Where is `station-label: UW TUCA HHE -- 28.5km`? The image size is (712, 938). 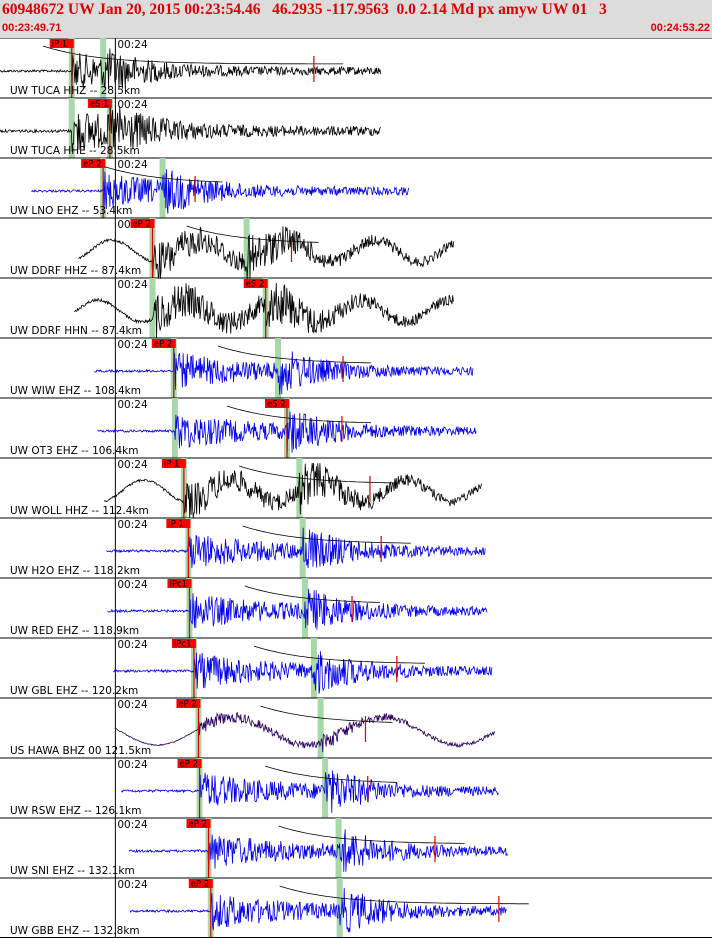
station-label: UW TUCA HHE -- 28.5km is located at coordinates (75, 151).